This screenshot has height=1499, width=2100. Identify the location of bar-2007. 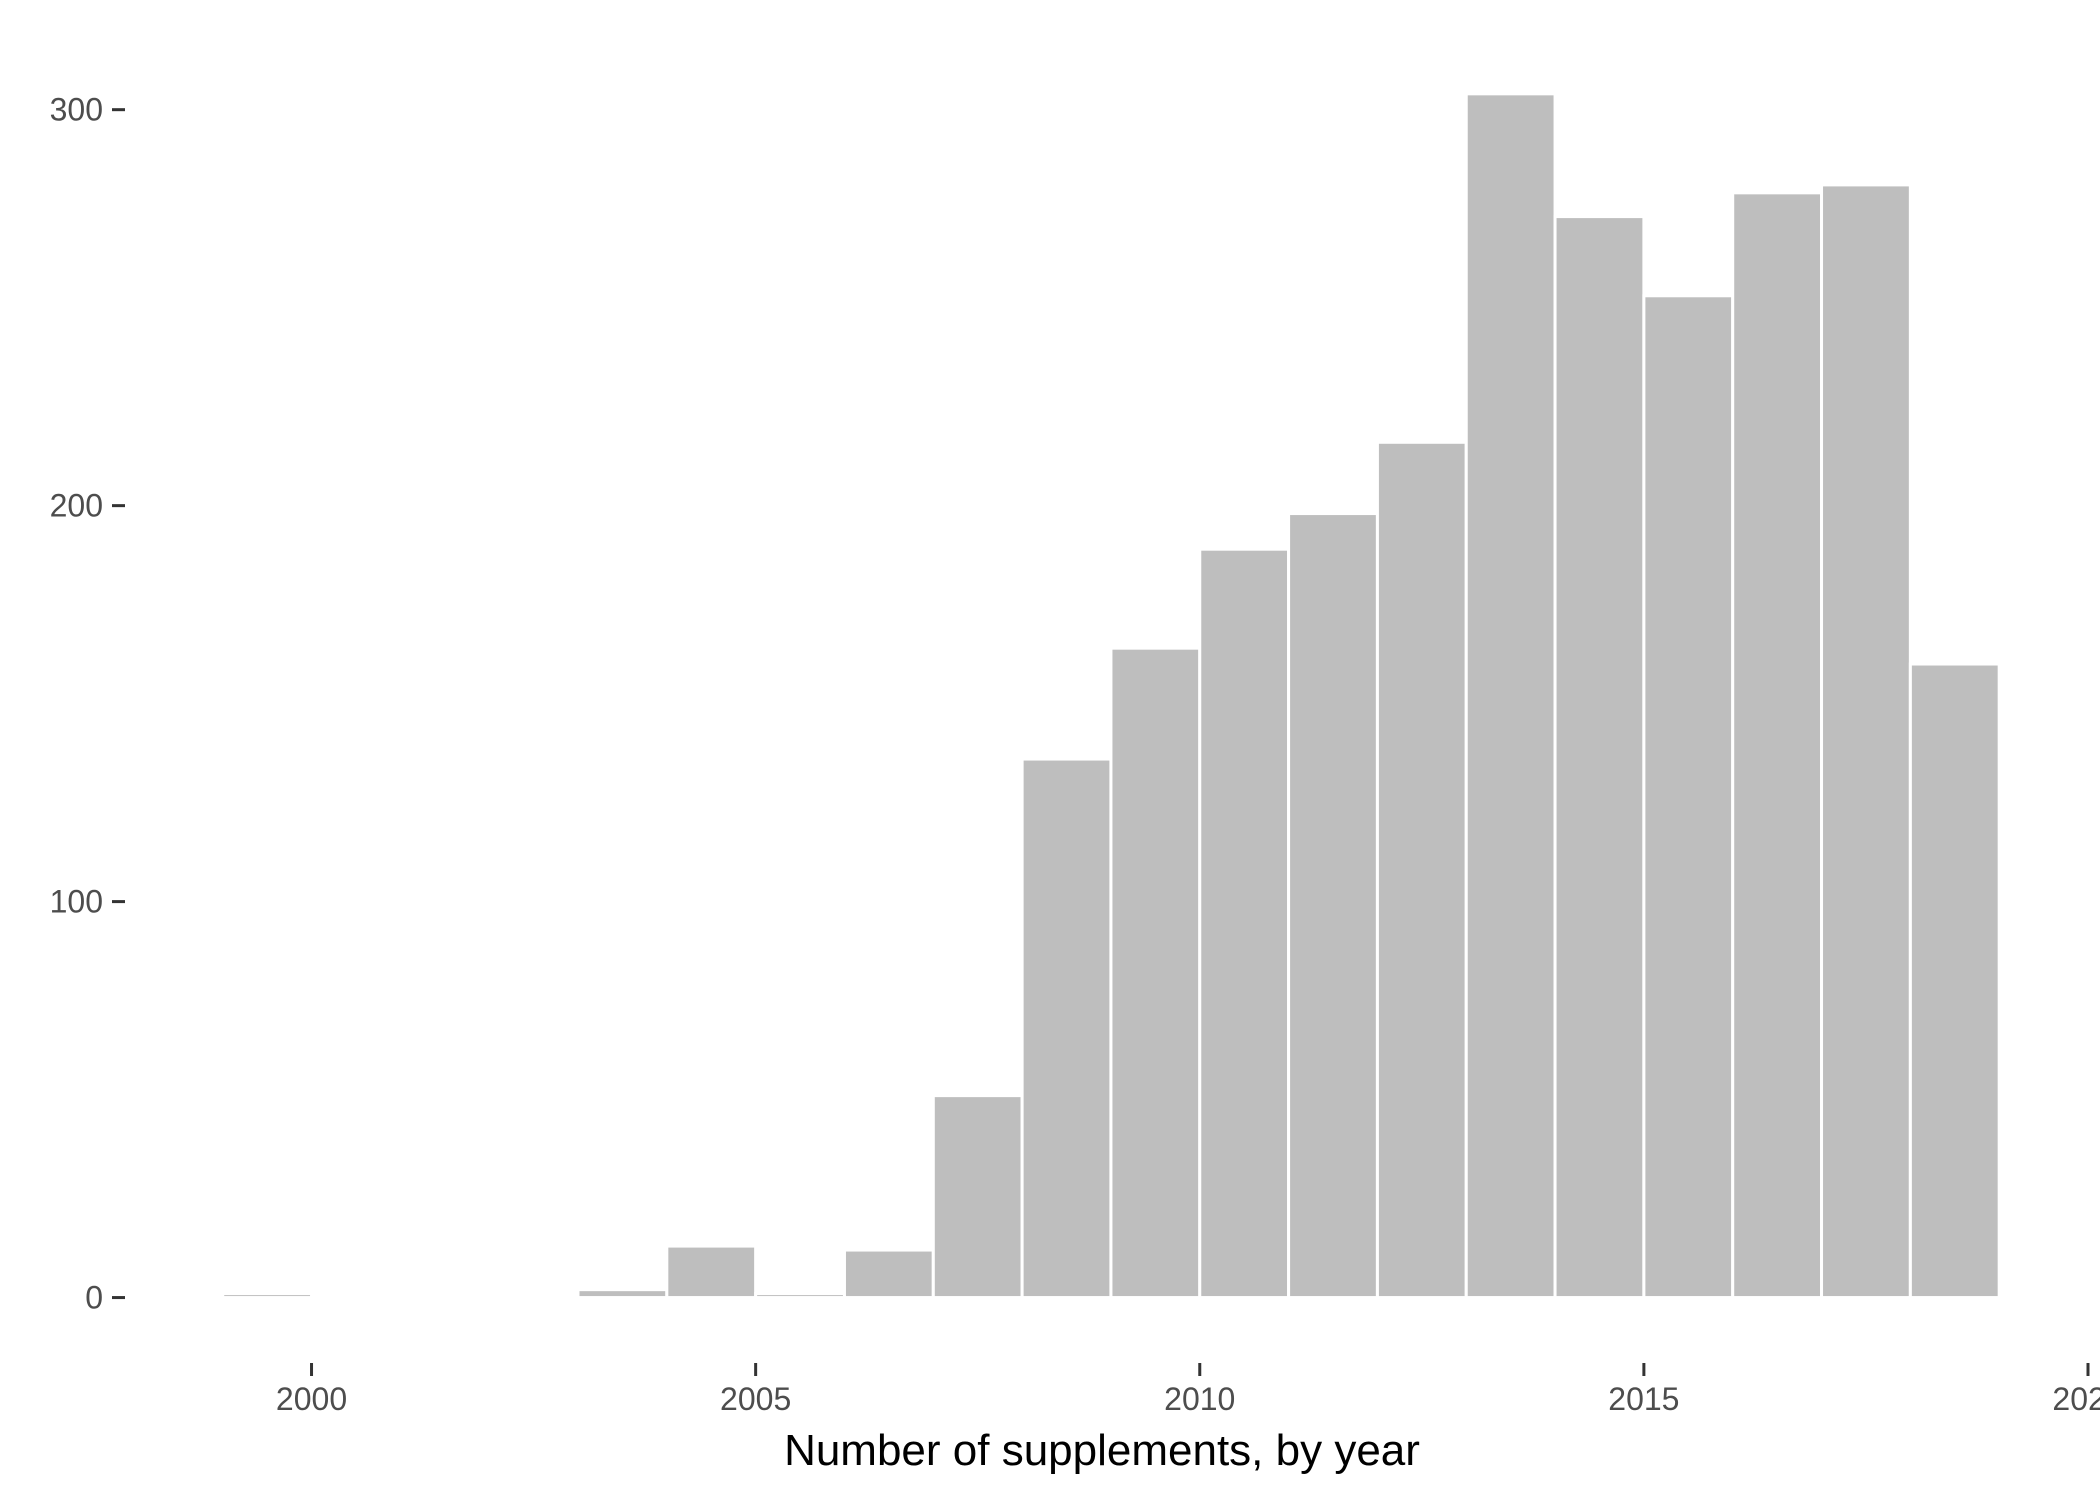
(977, 1197).